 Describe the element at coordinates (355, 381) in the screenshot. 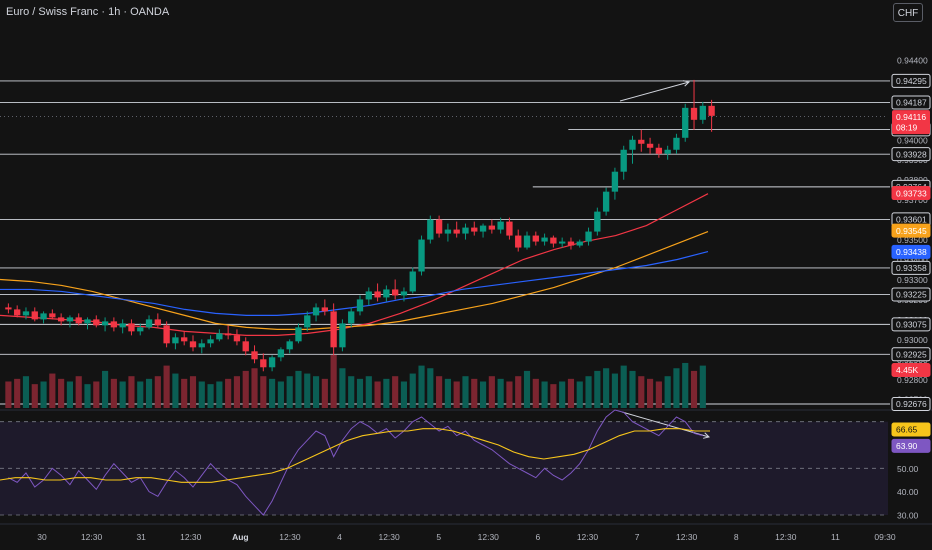

I see `volume-bars` at that location.